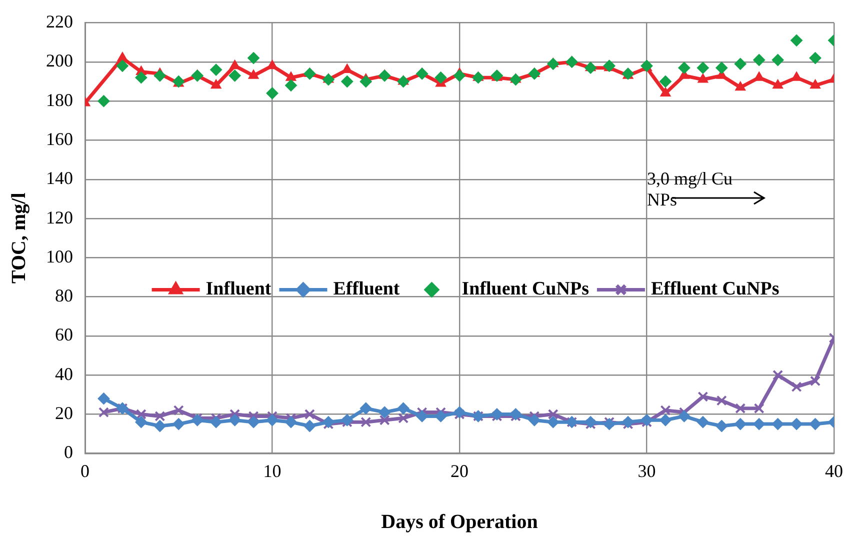  I want to click on annotation: 3,0 mg/l Cu NPs, so click(690, 189).